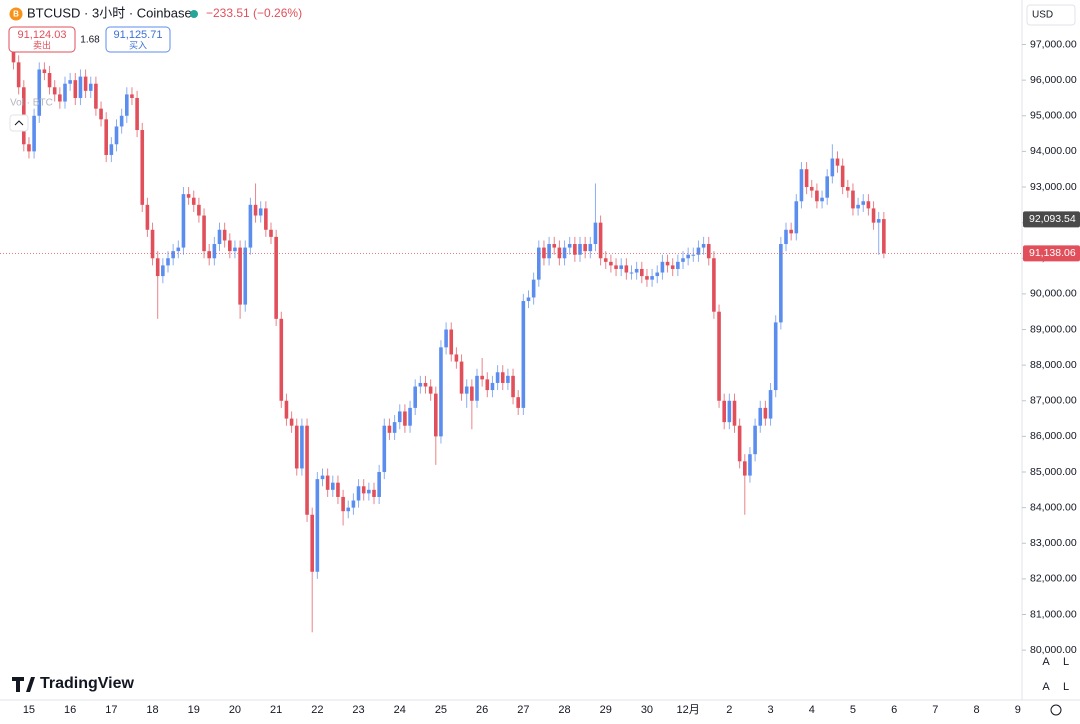  Describe the element at coordinates (19, 123) in the screenshot. I see `collapse-button` at that location.